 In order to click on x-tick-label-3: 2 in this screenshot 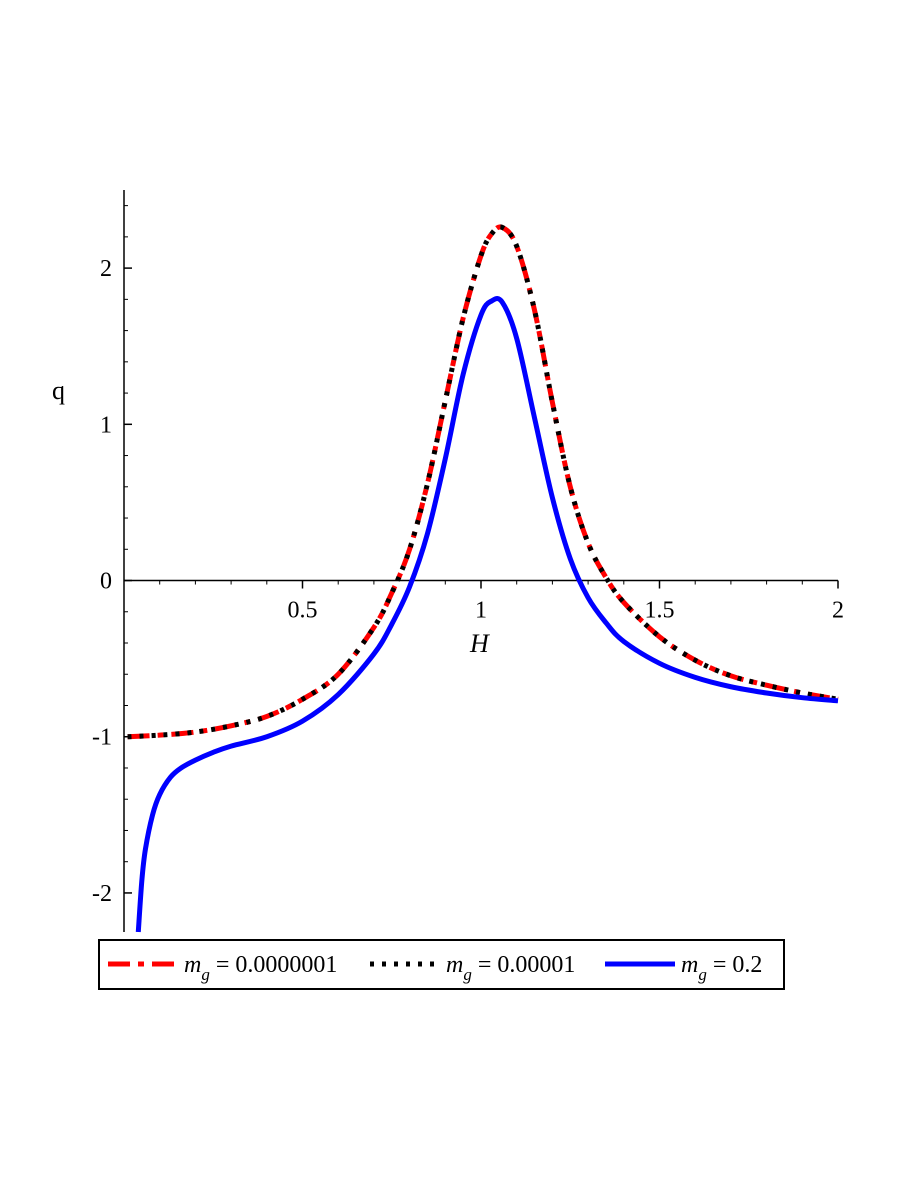, I will do `click(838, 611)`.